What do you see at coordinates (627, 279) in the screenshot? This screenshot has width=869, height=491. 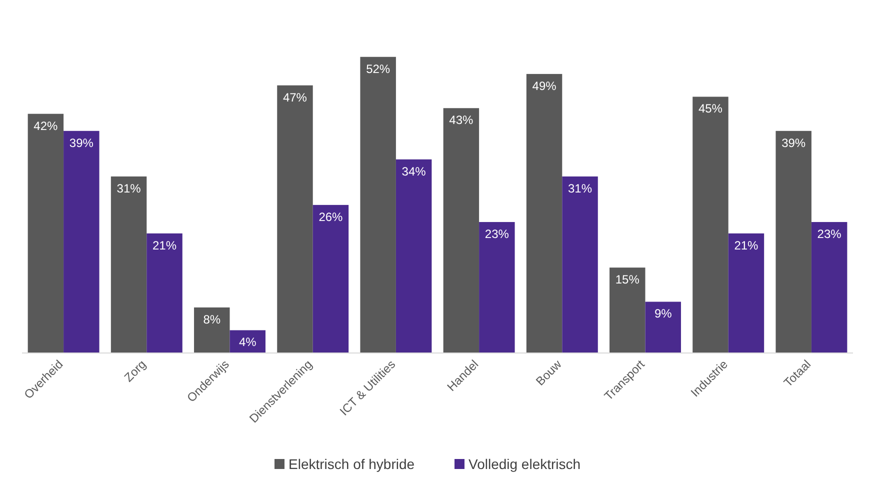 I see `data-label: 15%` at bounding box center [627, 279].